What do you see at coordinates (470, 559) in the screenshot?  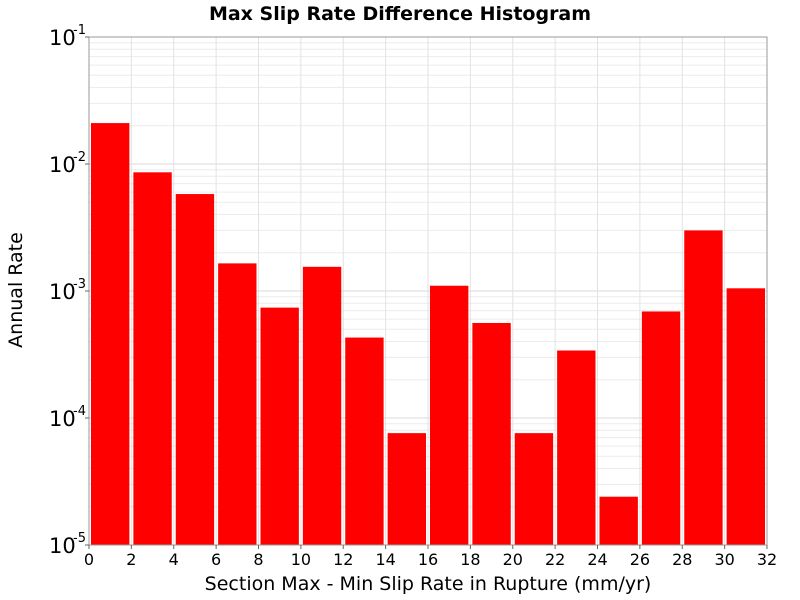 I see `x-tick-label: 18` at bounding box center [470, 559].